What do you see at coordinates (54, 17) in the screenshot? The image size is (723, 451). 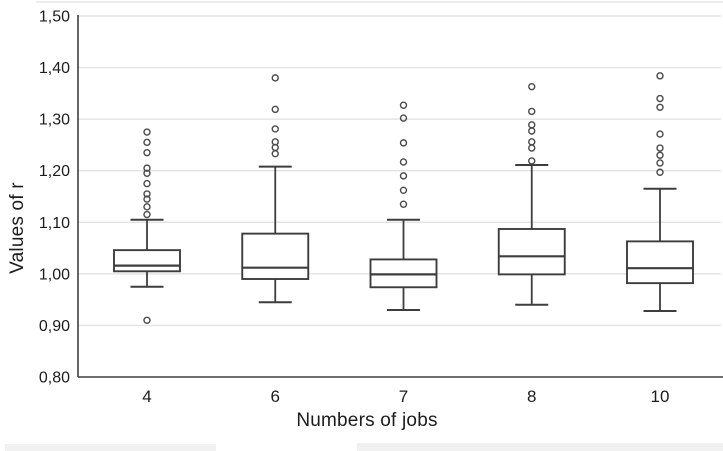 I see `y-tick-label: 1,50` at bounding box center [54, 17].